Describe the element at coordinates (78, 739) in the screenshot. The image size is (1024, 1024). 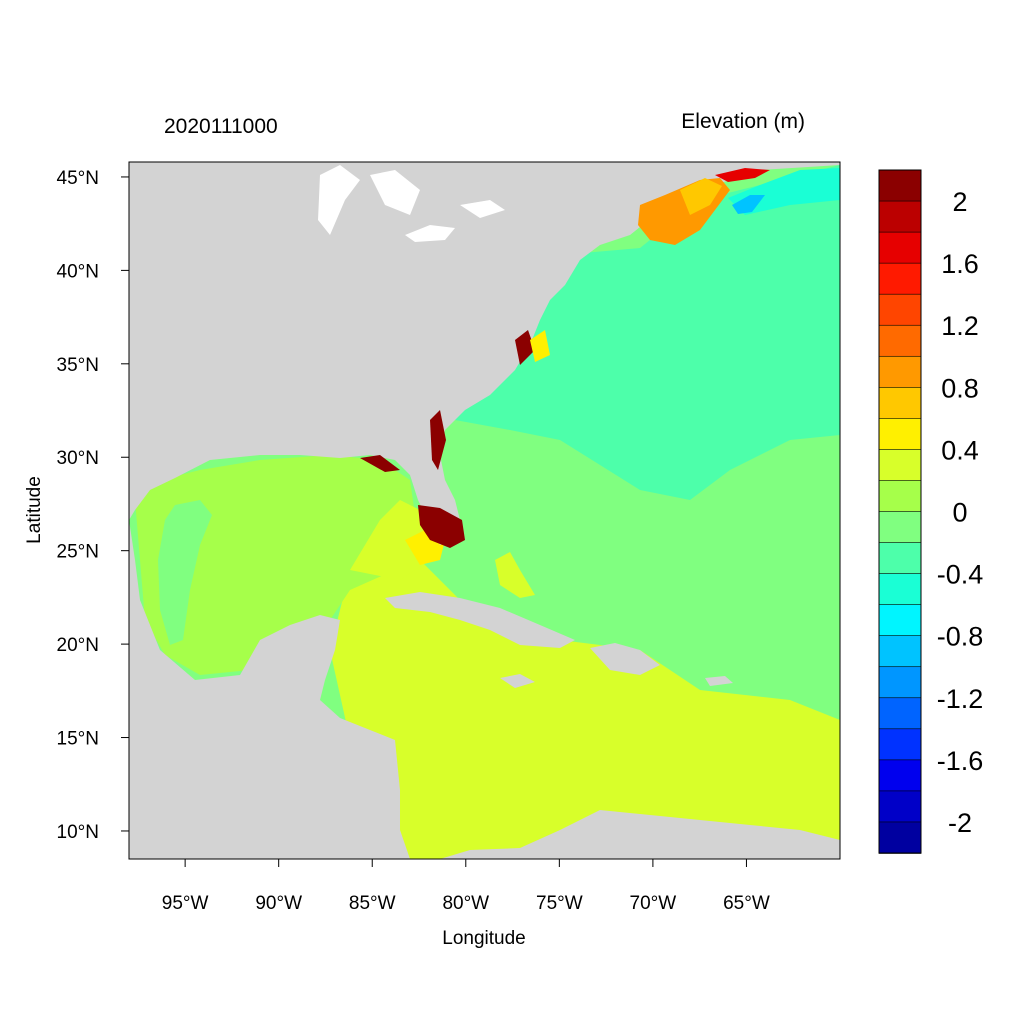
I see `lat-tick-label: 15°N` at that location.